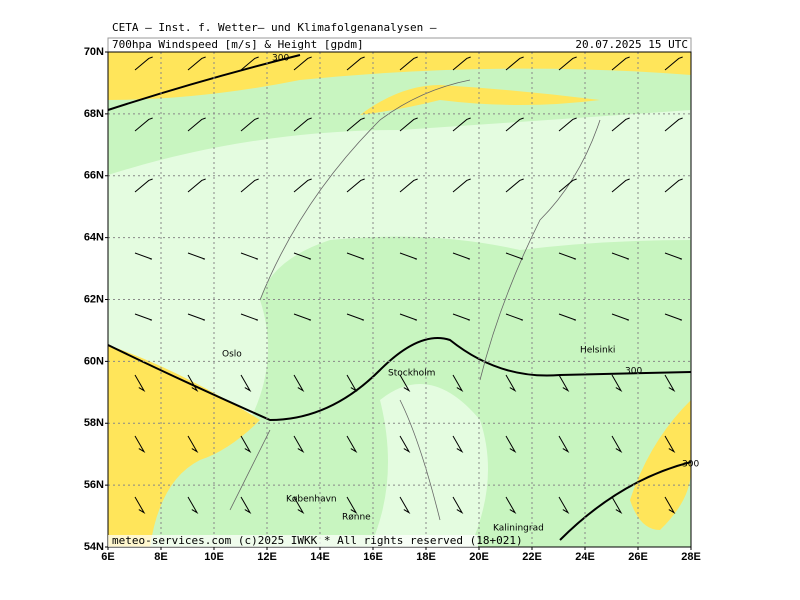 The height and width of the screenshot is (600, 800). What do you see at coordinates (94, 361) in the screenshot?
I see `lat-label: 60N` at bounding box center [94, 361].